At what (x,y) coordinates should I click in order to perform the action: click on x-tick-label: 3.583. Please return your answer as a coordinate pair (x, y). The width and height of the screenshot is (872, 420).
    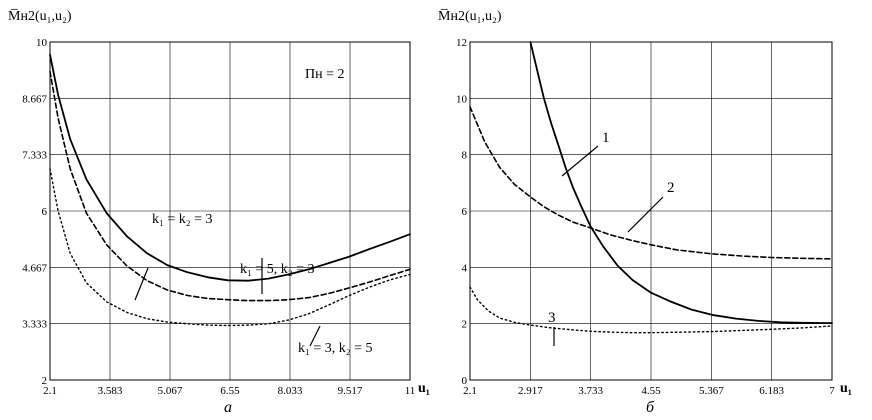
    Looking at the image, I should click on (110, 391).